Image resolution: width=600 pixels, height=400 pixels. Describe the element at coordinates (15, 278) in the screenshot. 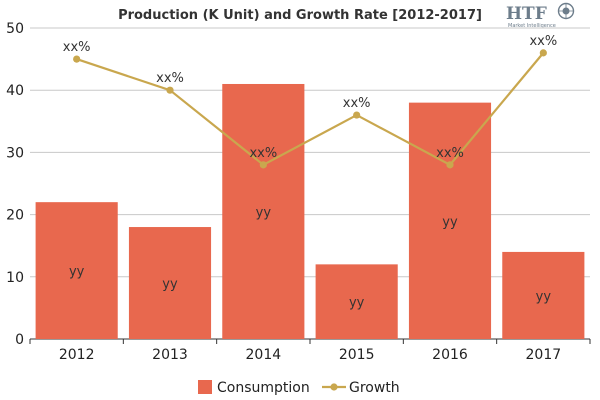

I see `y-tick-label: 10` at that location.